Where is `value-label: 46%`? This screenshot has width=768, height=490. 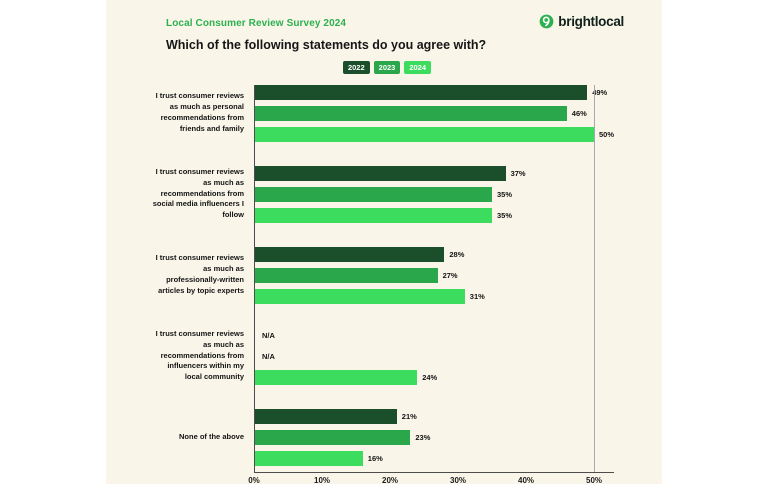 value-label: 46% is located at coordinates (579, 113).